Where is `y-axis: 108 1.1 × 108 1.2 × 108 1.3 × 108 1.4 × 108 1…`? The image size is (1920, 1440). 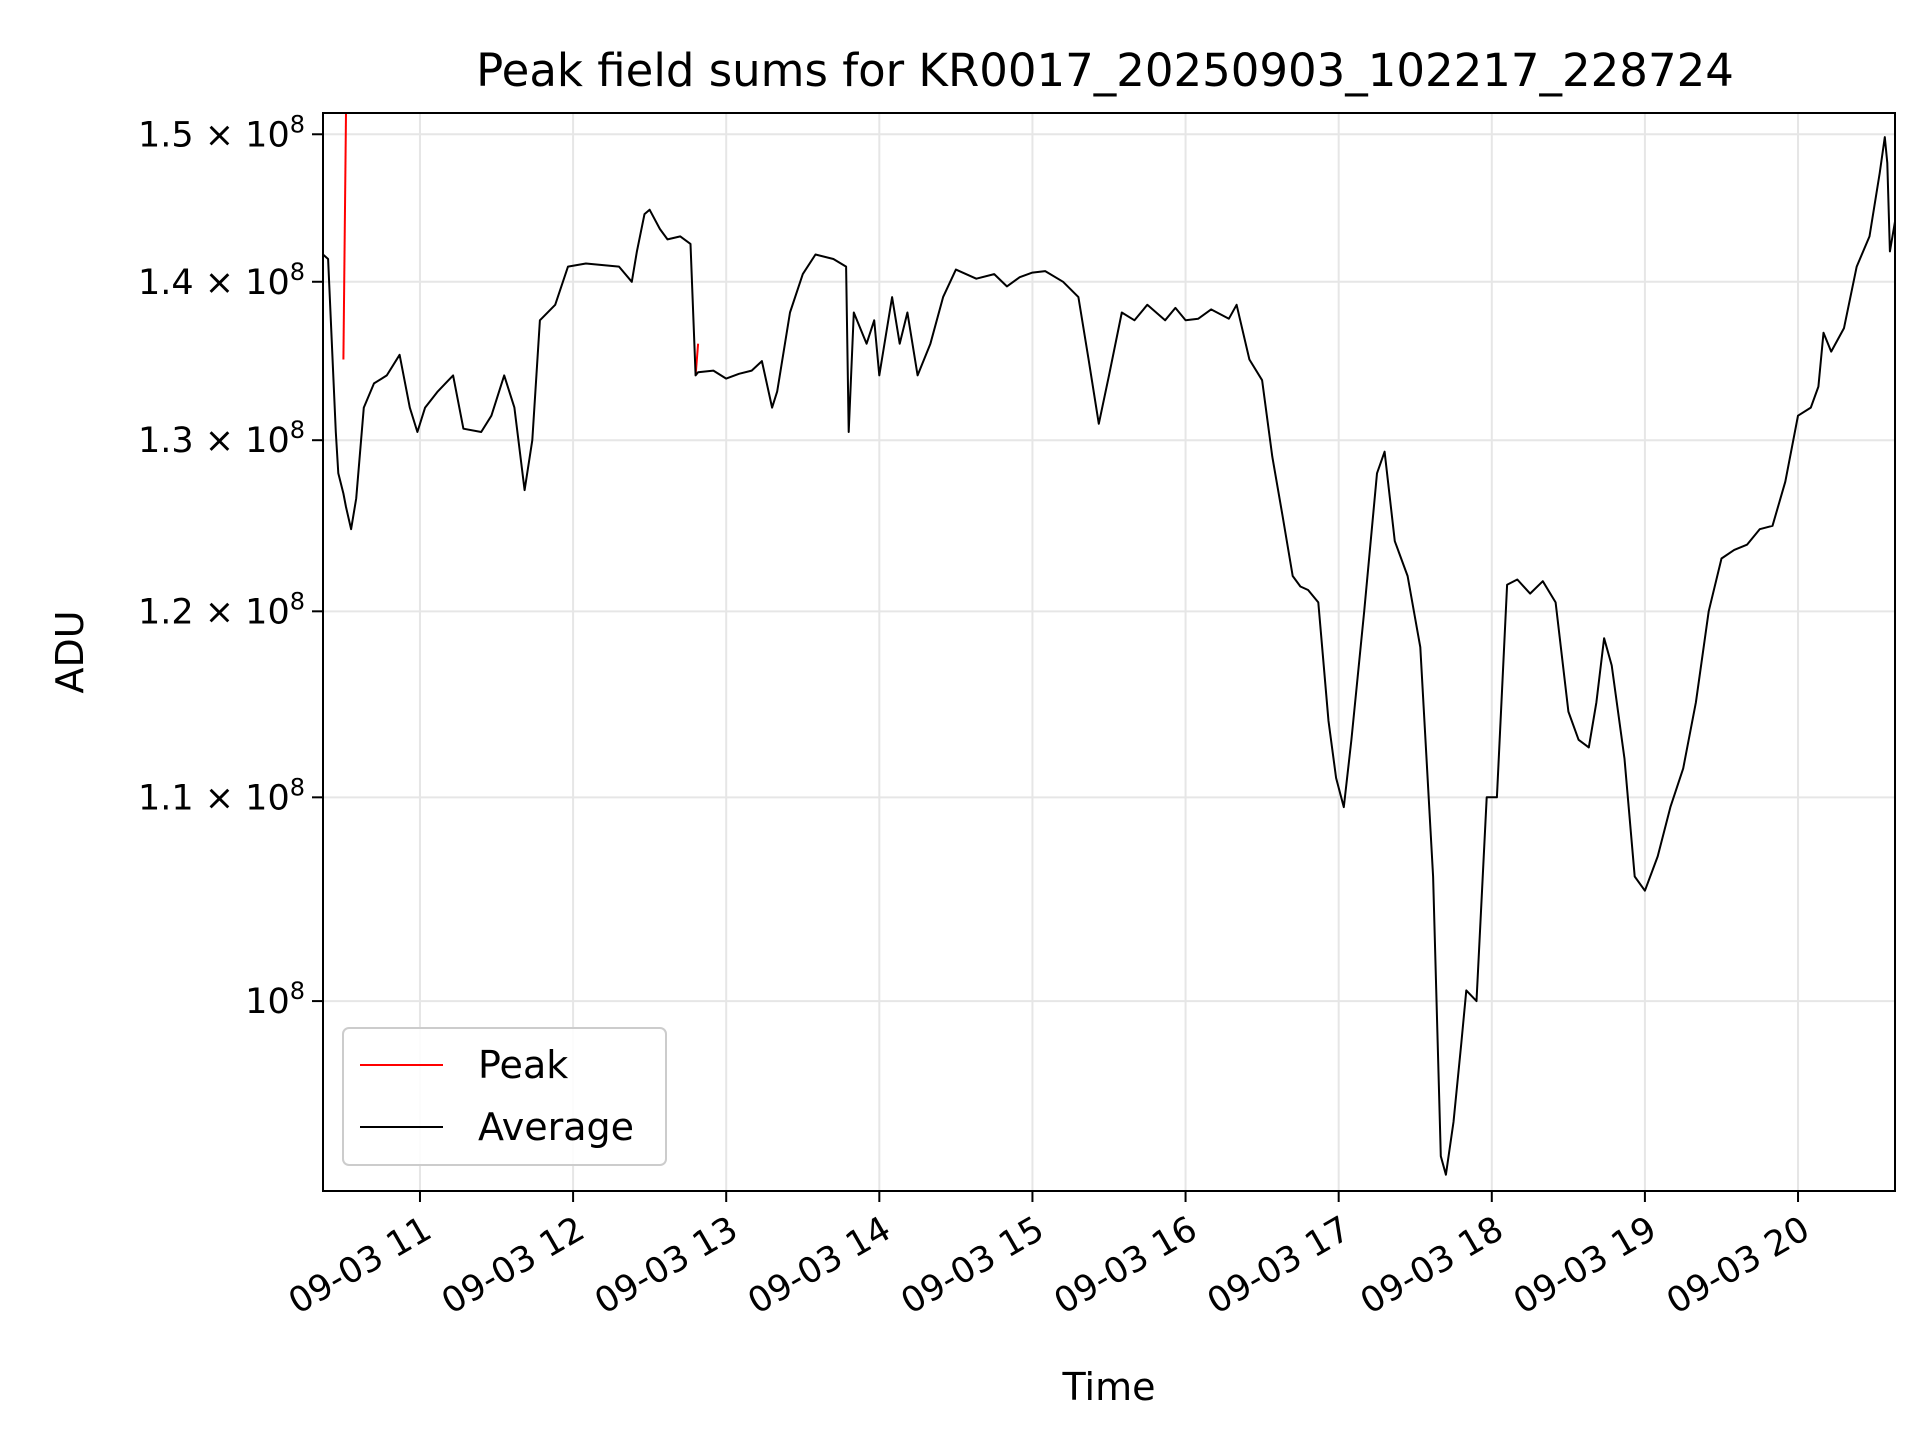
y-axis: 108 1.1 × 108 1.2 × 108 1.3 × 108 1.4 × 108 1… is located at coordinates (230, 566).